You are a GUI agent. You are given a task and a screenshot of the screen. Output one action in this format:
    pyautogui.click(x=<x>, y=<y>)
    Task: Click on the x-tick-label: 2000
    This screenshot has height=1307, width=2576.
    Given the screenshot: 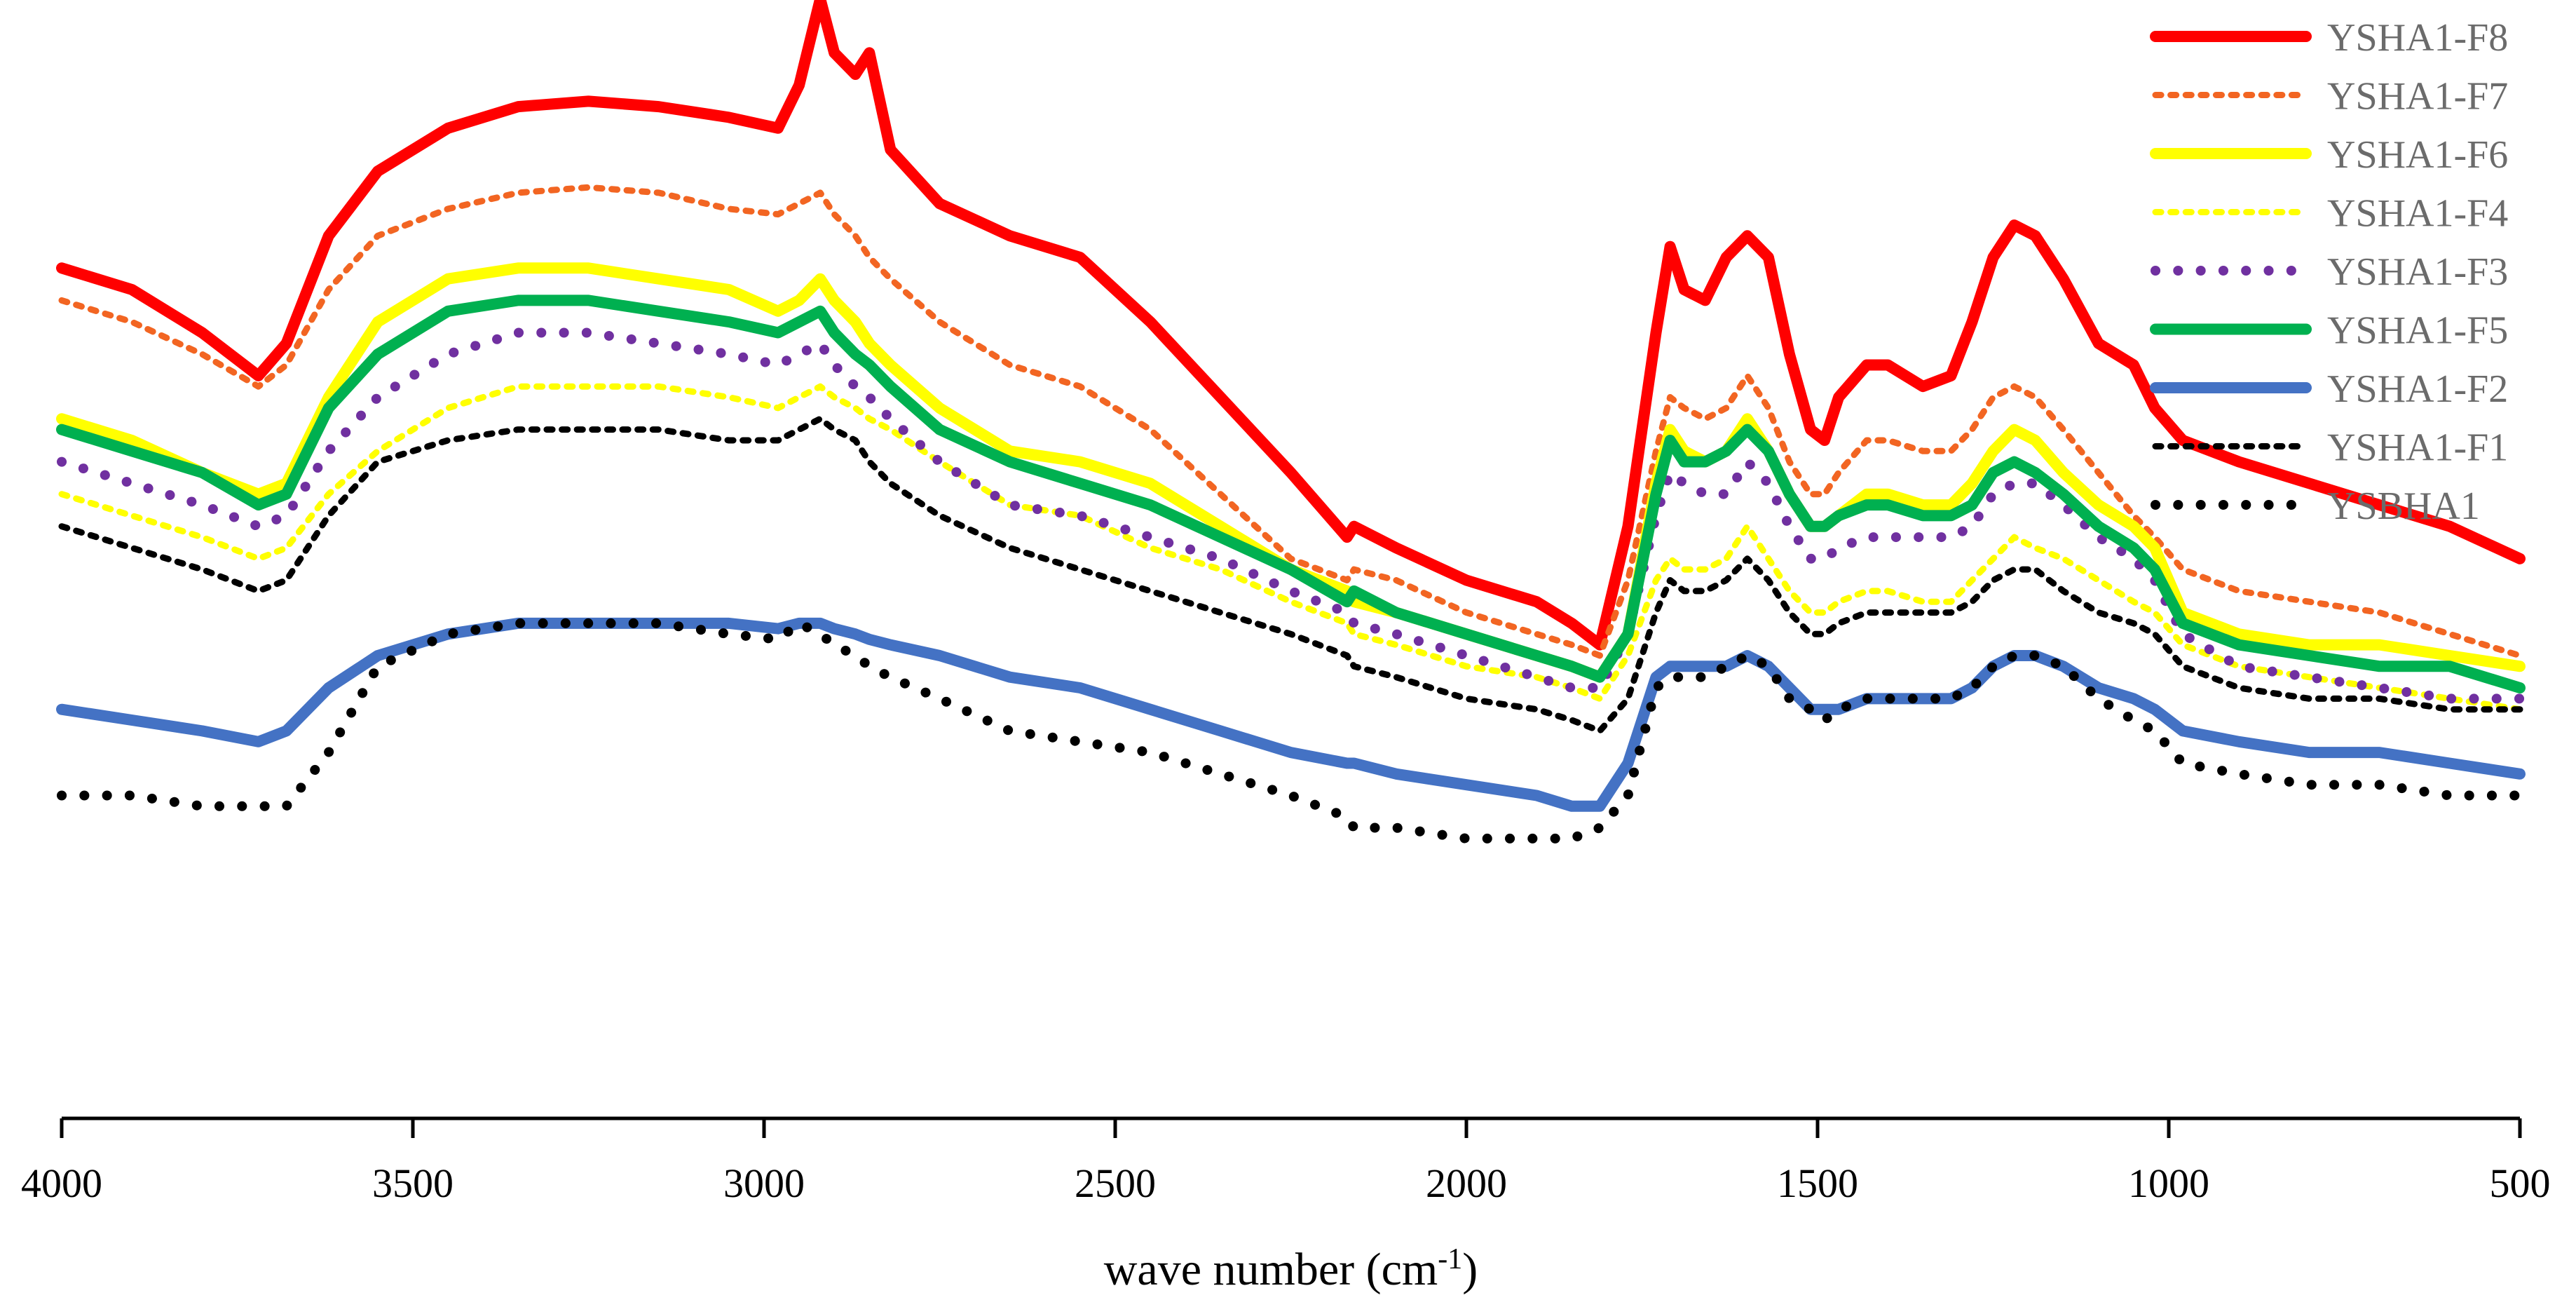 What is the action you would take?
    pyautogui.click(x=1466, y=1183)
    